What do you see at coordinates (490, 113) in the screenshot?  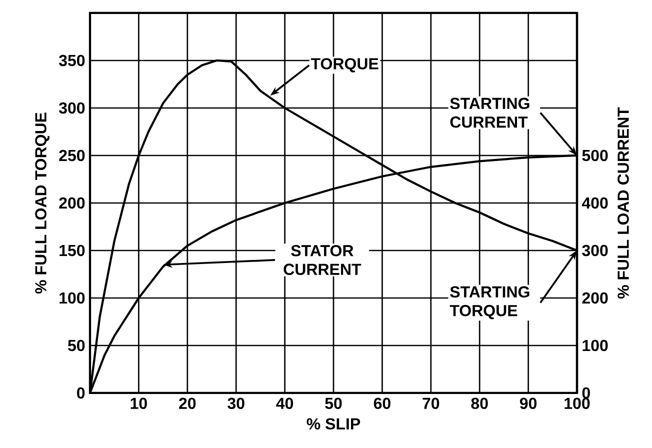 I see `annotation: STARTING CURRENT` at bounding box center [490, 113].